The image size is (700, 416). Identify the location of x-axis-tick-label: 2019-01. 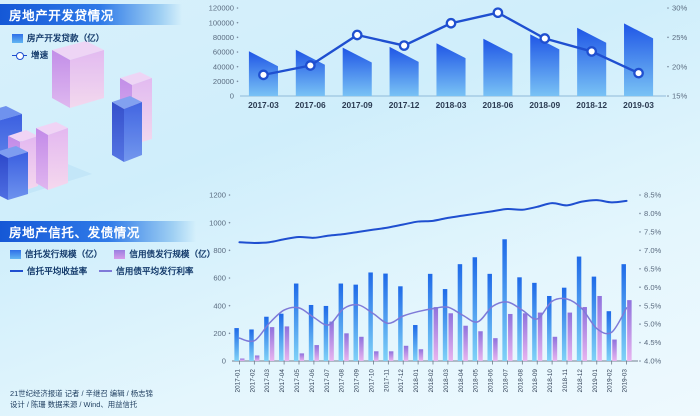
(595, 381).